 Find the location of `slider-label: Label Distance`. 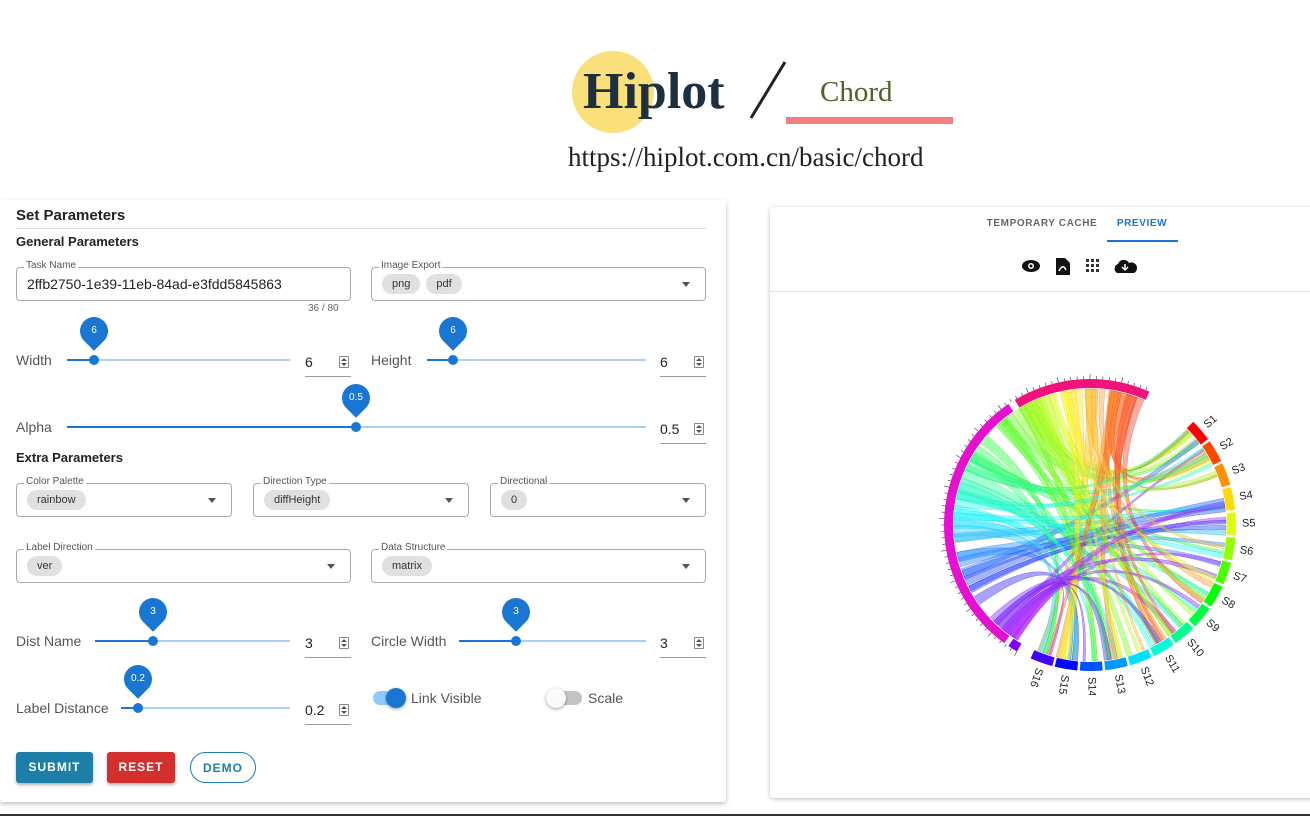

slider-label: Label Distance is located at coordinates (62, 708).